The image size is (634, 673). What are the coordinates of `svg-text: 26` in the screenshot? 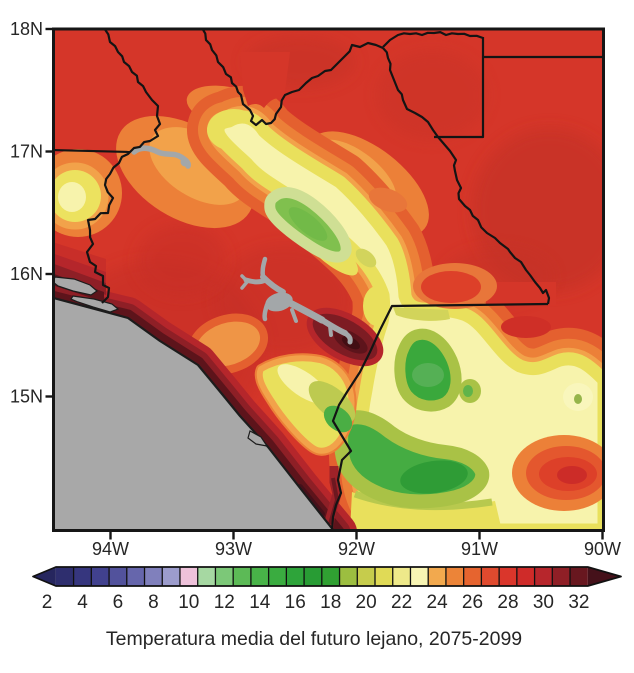 It's located at (472, 602).